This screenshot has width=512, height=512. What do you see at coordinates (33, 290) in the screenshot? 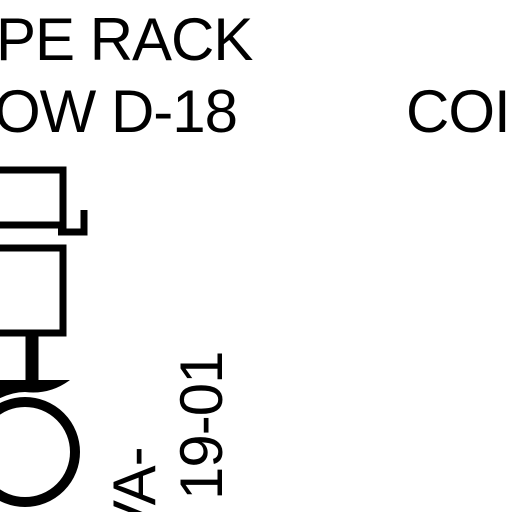
I see `lower-box` at bounding box center [33, 290].